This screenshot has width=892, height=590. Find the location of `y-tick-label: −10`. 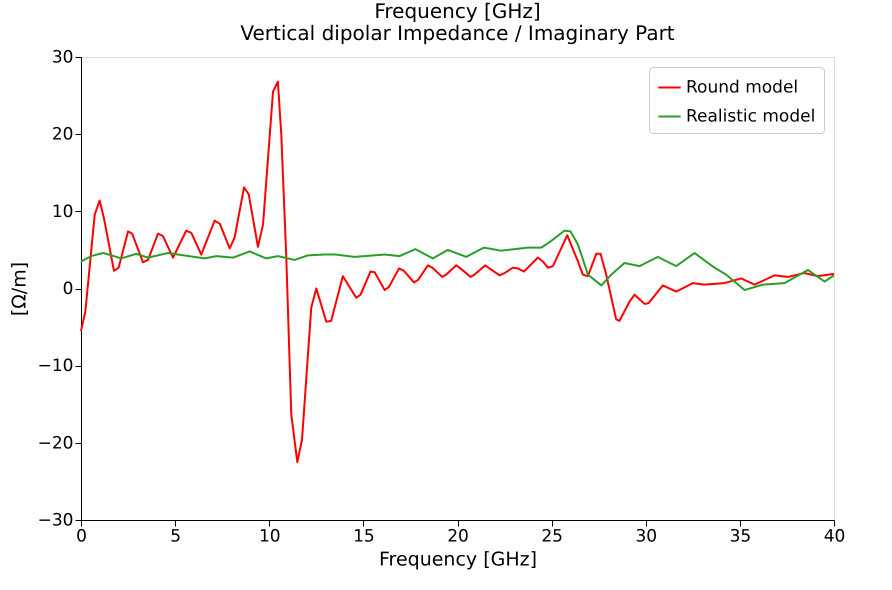

y-tick-label: −10 is located at coordinates (56, 366).